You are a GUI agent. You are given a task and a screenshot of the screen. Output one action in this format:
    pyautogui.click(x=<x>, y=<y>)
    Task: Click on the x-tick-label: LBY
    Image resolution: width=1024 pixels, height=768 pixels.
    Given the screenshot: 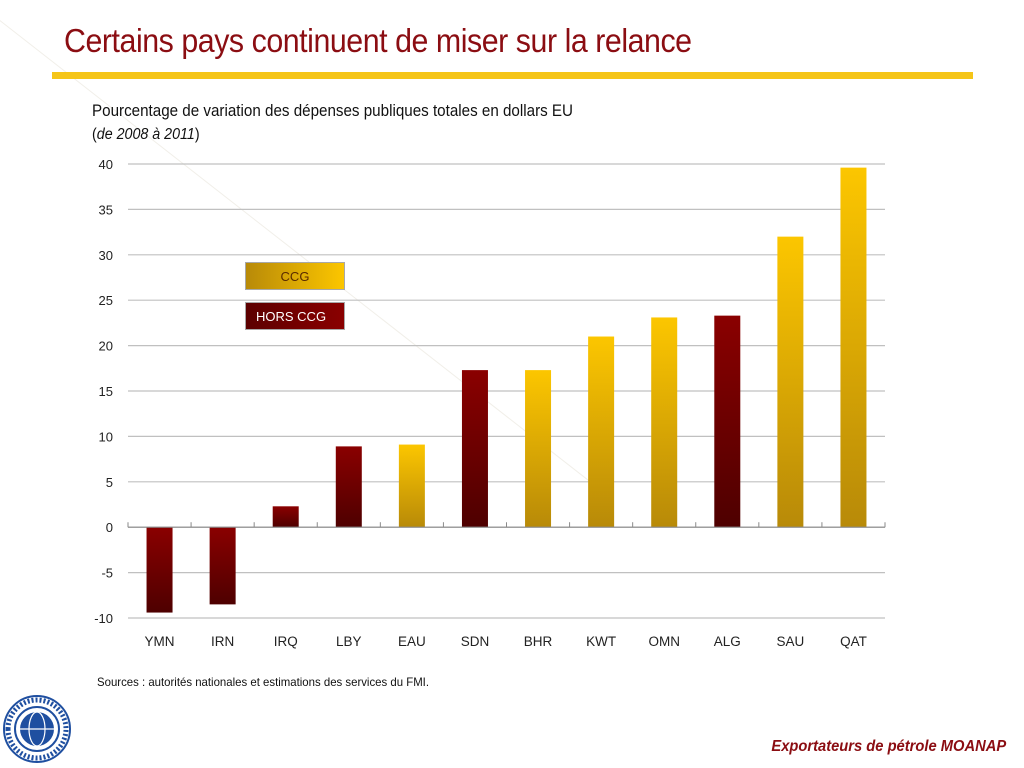 What is the action you would take?
    pyautogui.click(x=349, y=641)
    